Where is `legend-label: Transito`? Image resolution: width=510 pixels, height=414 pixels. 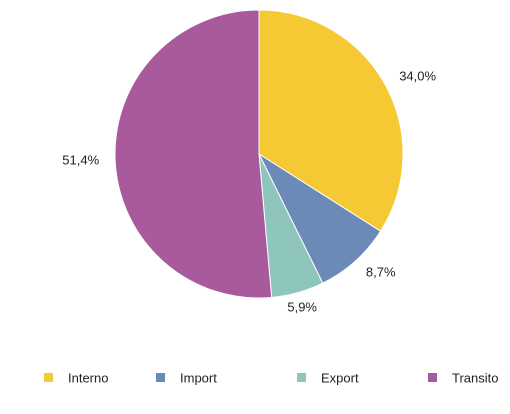
legend-label: Transito is located at coordinates (475, 377).